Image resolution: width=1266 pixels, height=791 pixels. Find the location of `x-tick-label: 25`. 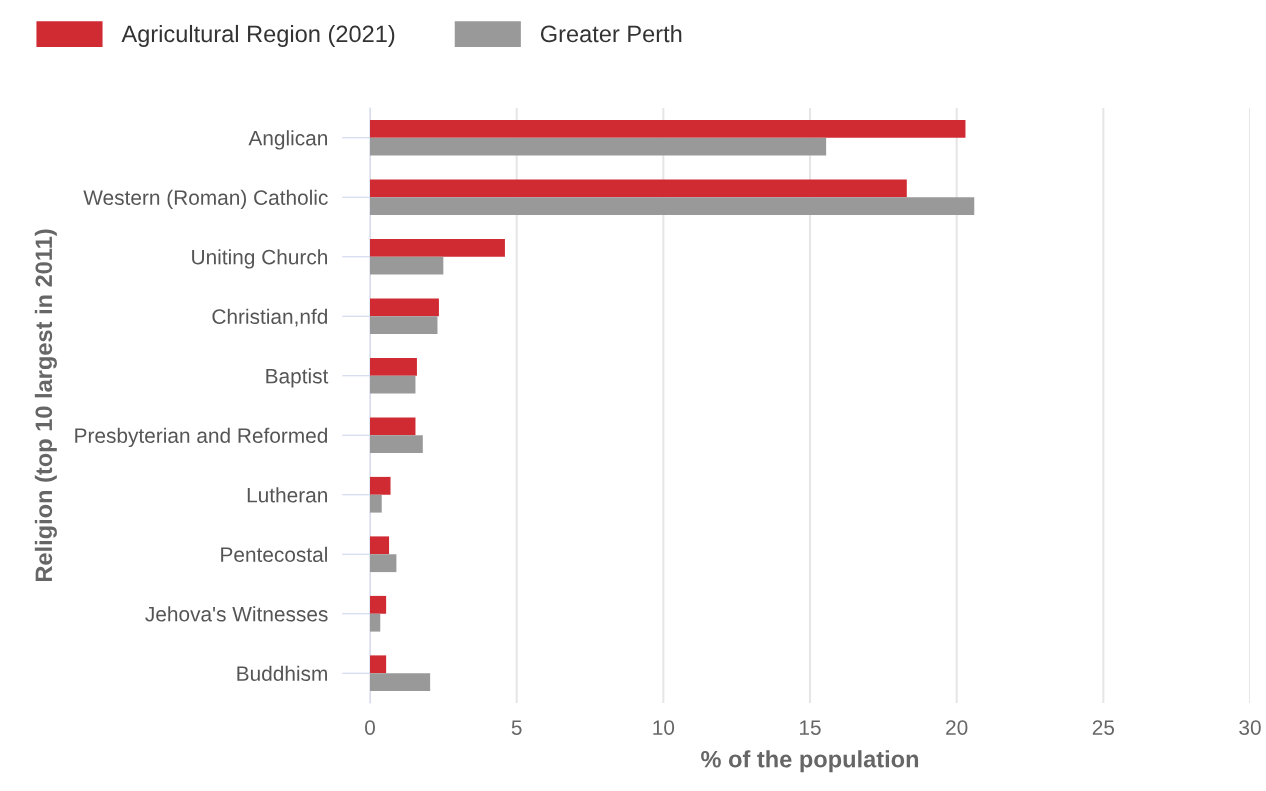

x-tick-label: 25 is located at coordinates (1103, 727).